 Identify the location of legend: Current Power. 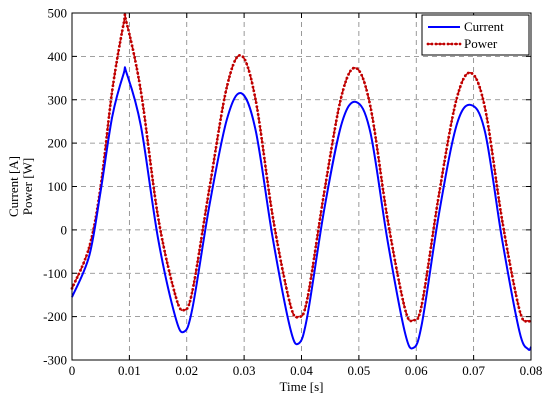
(475, 35).